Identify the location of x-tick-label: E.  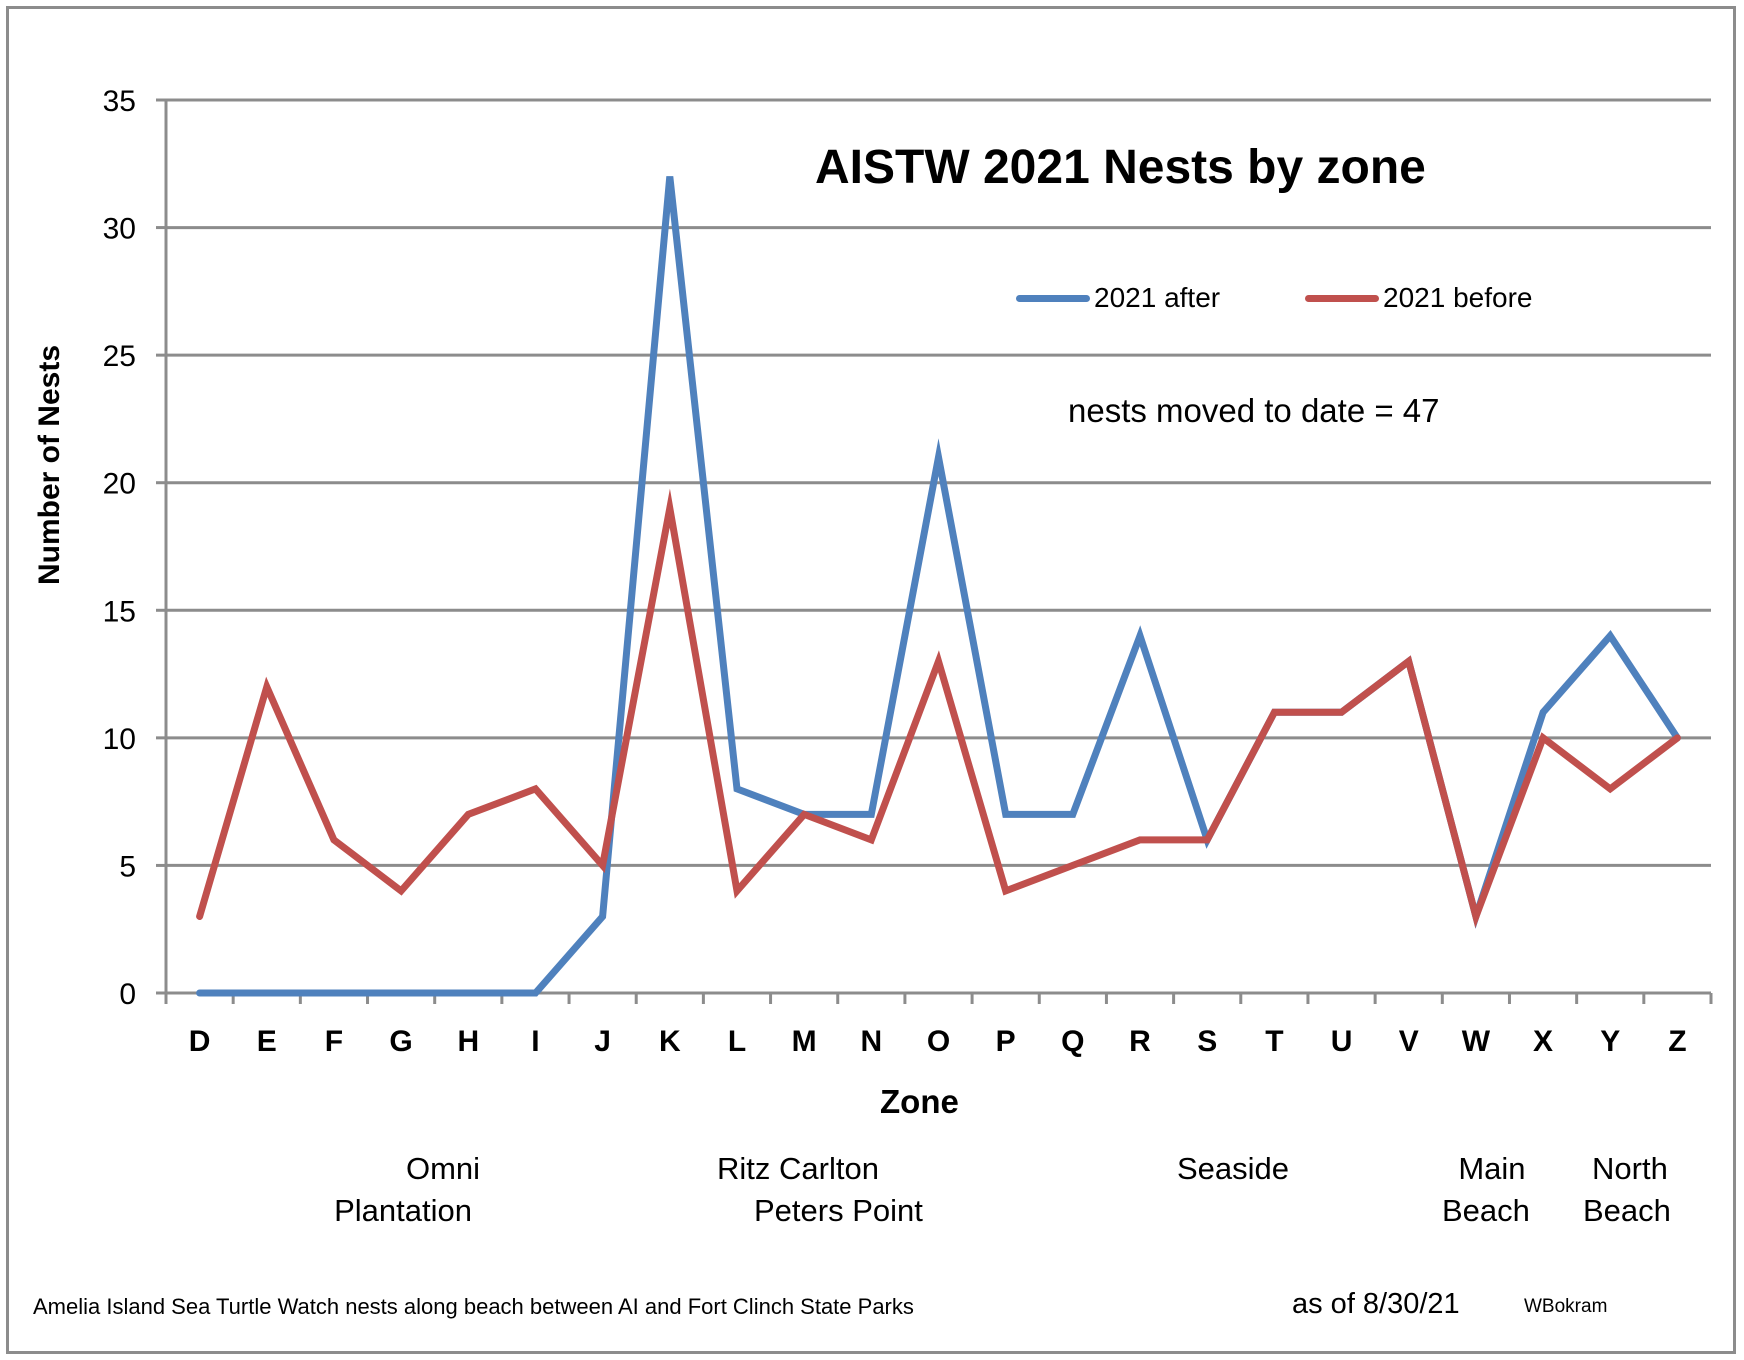
(267, 1041).